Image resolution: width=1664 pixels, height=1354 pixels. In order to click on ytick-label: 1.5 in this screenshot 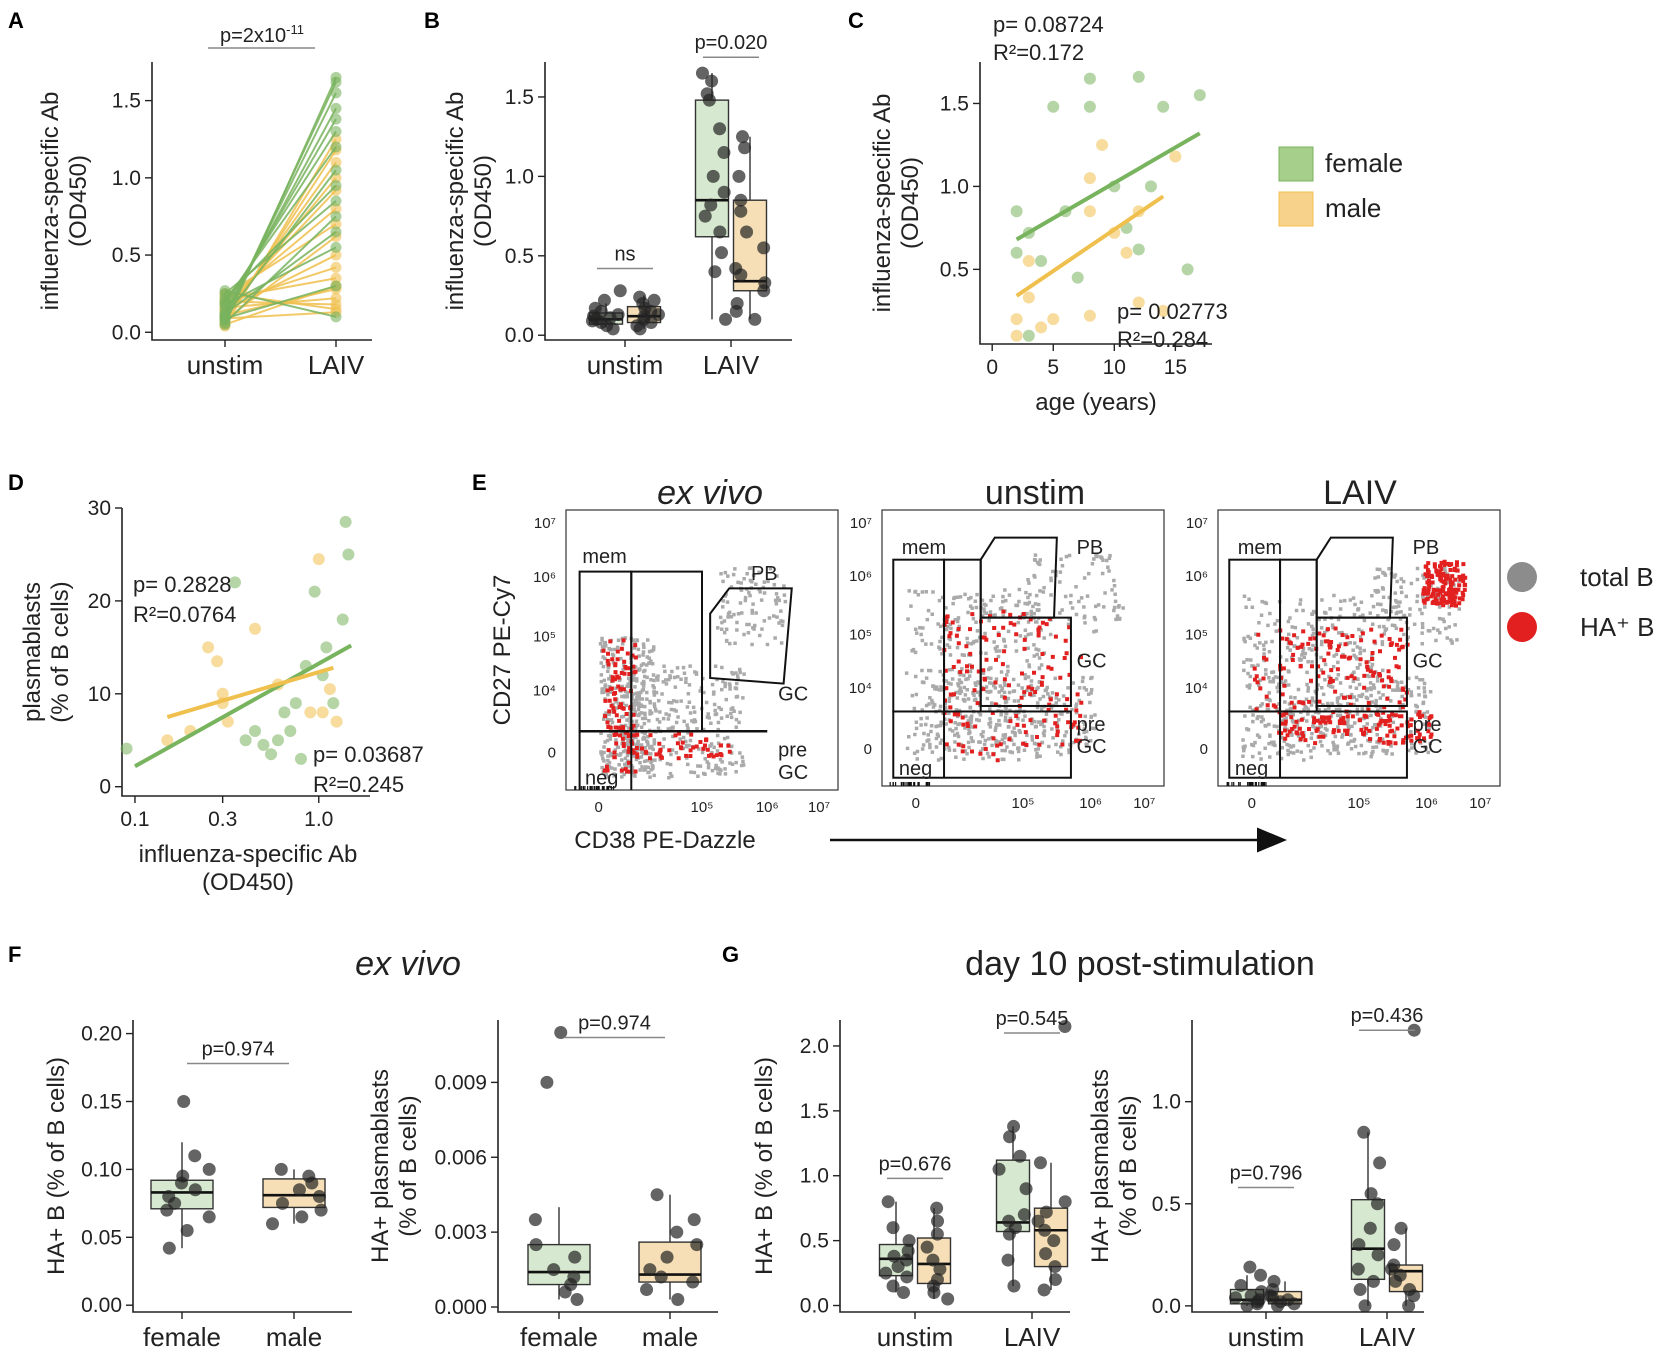, I will do `click(814, 1111)`.